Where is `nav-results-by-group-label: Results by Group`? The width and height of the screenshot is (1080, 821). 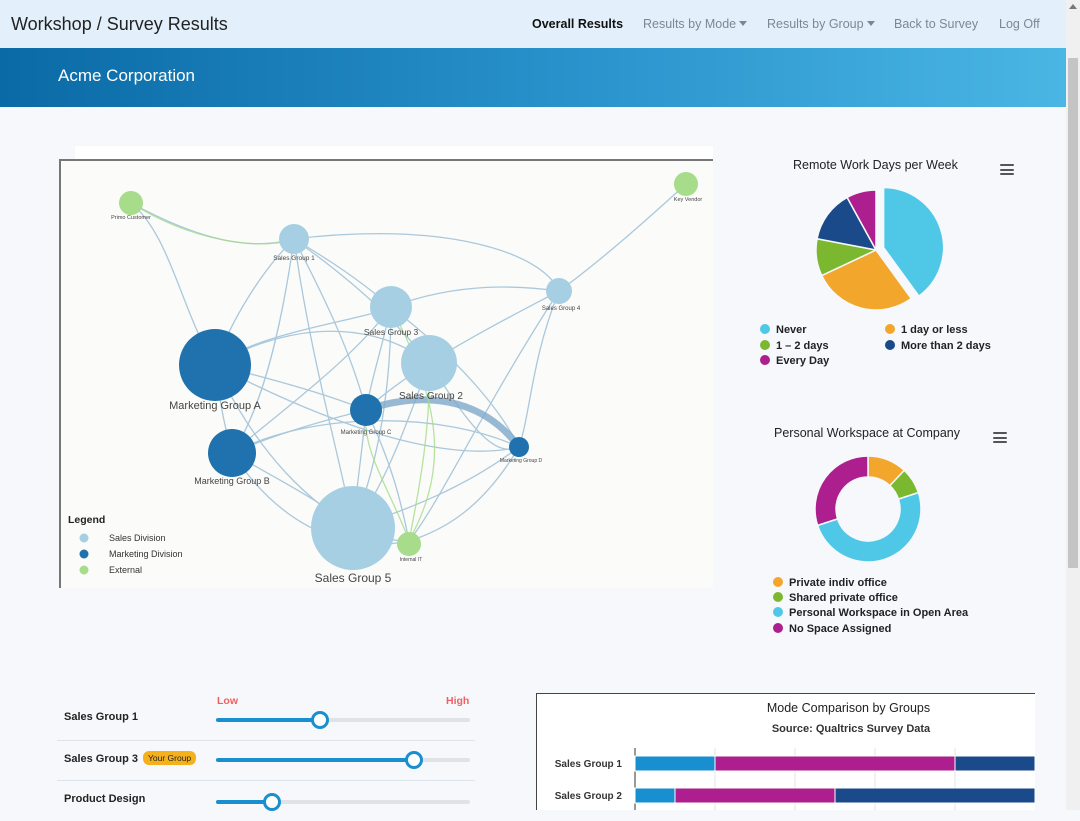 nav-results-by-group-label: Results by Group is located at coordinates (815, 24).